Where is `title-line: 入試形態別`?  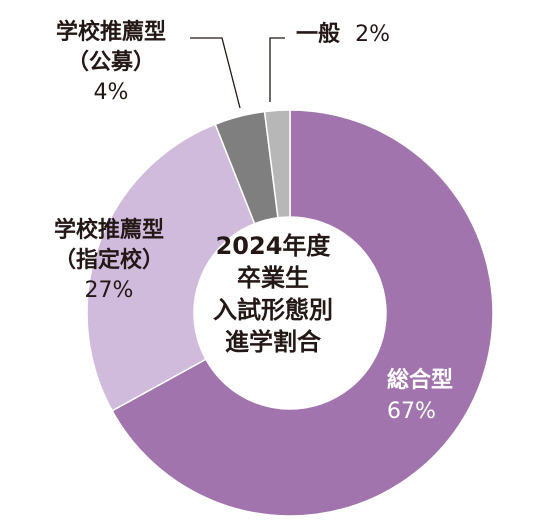
title-line: 入試形態別 is located at coordinates (273, 310).